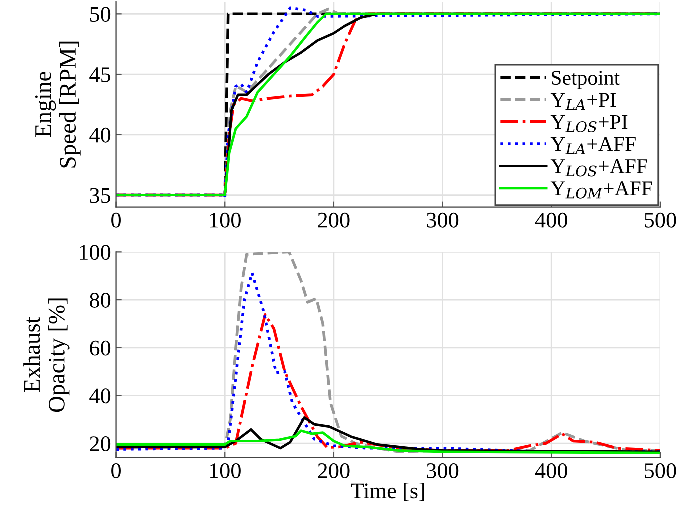 The width and height of the screenshot is (676, 521). I want to click on legend-label: Y$_{LOS}$+AFF, so click(599, 168).